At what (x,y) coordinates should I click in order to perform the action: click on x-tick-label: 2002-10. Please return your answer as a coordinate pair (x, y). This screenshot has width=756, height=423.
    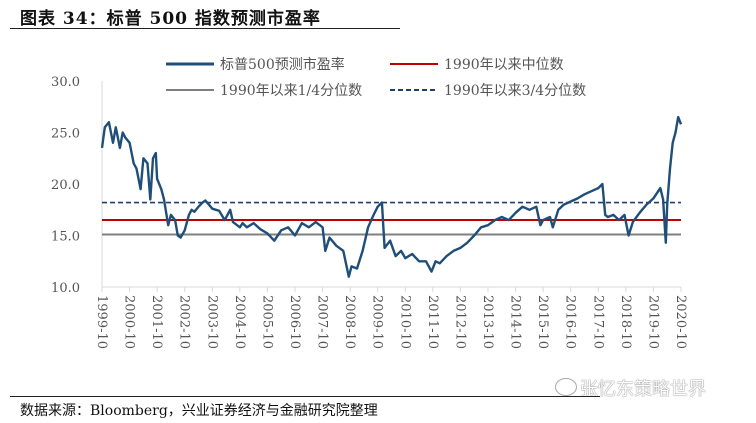
    Looking at the image, I should click on (184, 322).